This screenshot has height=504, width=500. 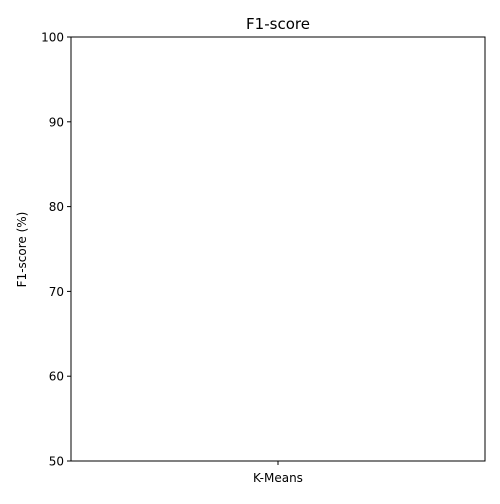 I want to click on x-tick-label: K-Means, so click(x=278, y=478).